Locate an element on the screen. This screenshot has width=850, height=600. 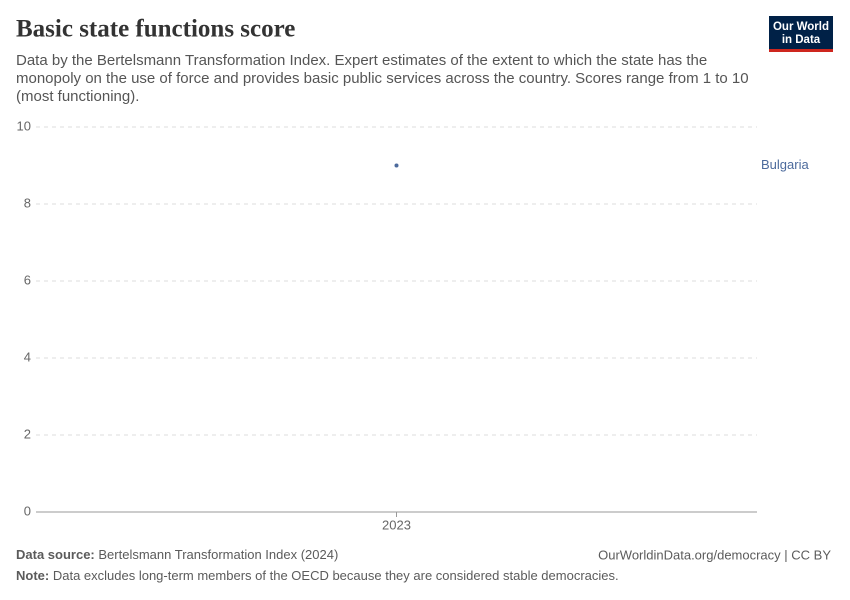
url: OurWorldinData.org/democracy | CC BY is located at coordinates (714, 554).